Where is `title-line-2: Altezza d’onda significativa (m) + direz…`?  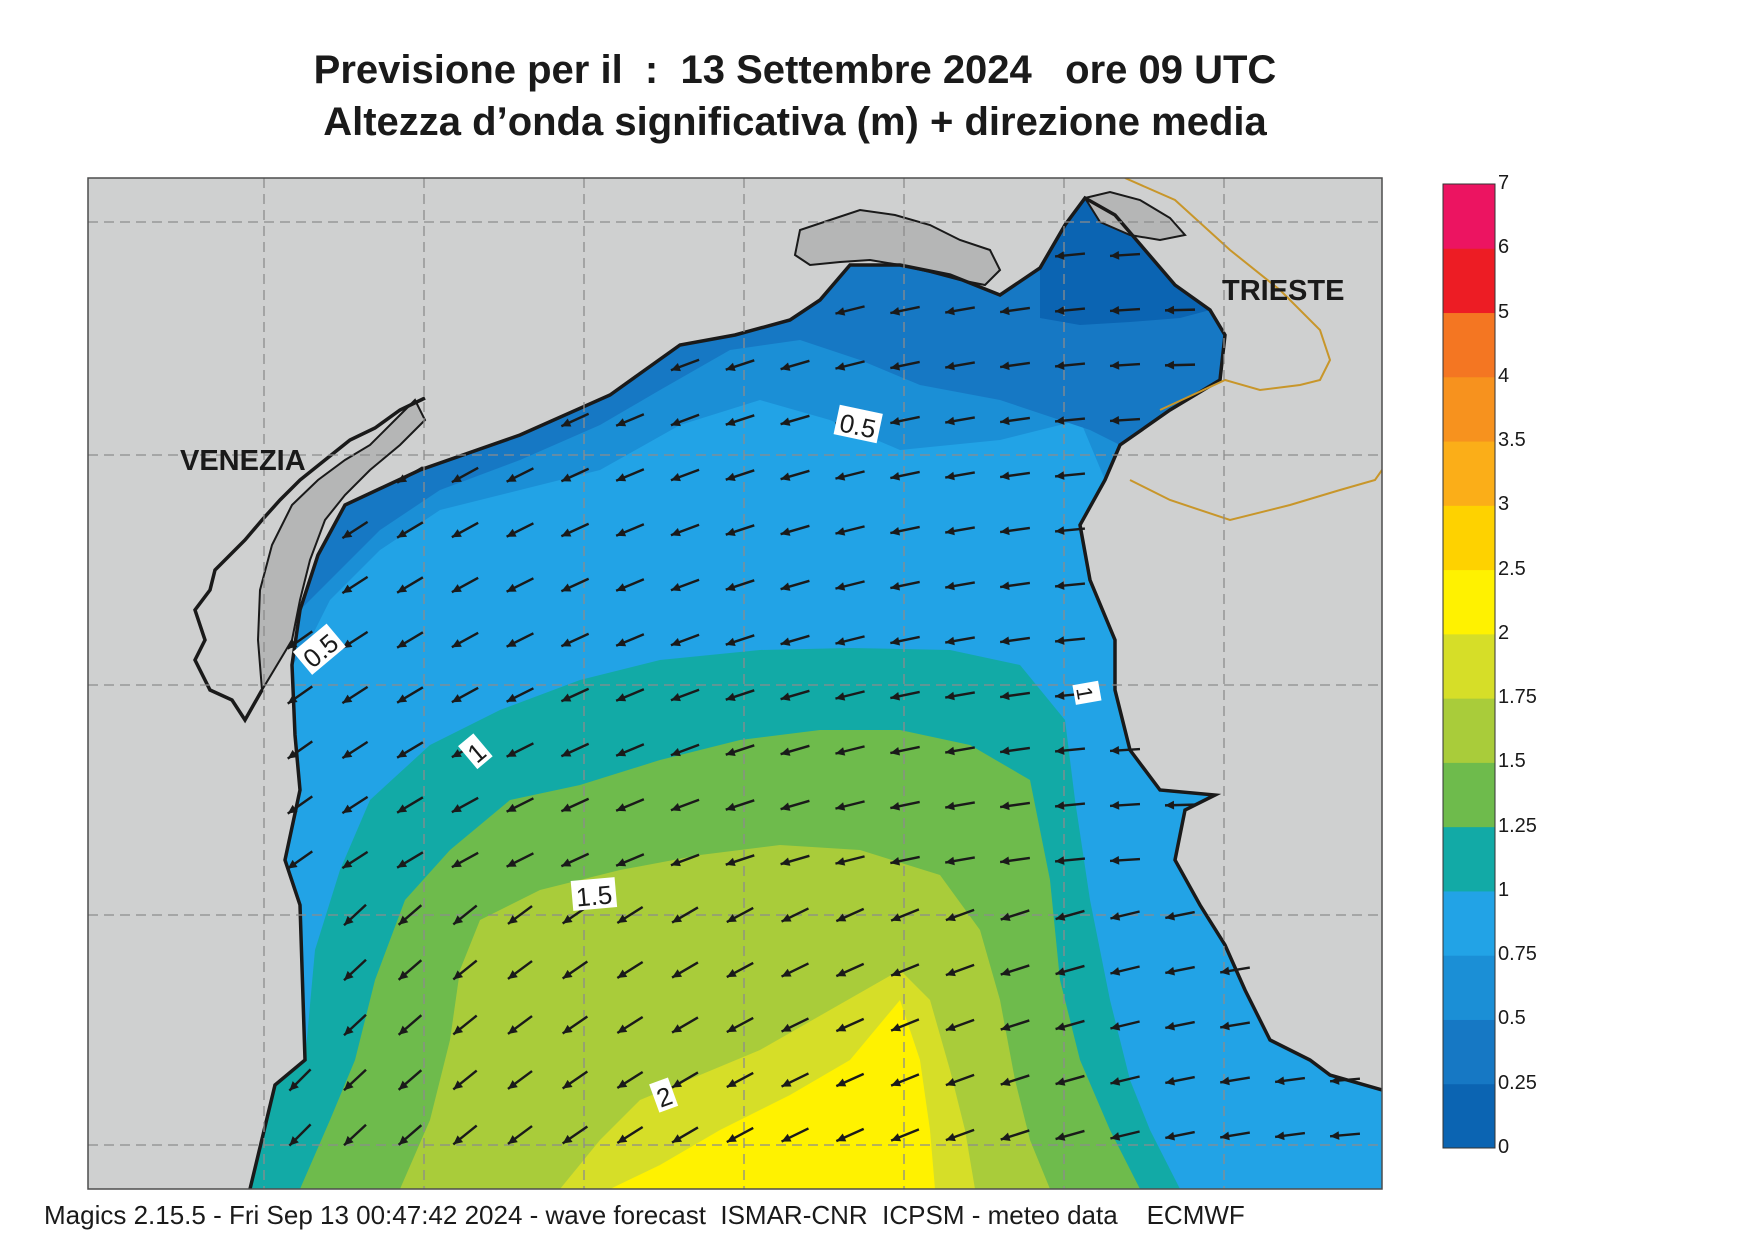 title-line-2: Altezza d’onda significativa (m) + direz… is located at coordinates (795, 122).